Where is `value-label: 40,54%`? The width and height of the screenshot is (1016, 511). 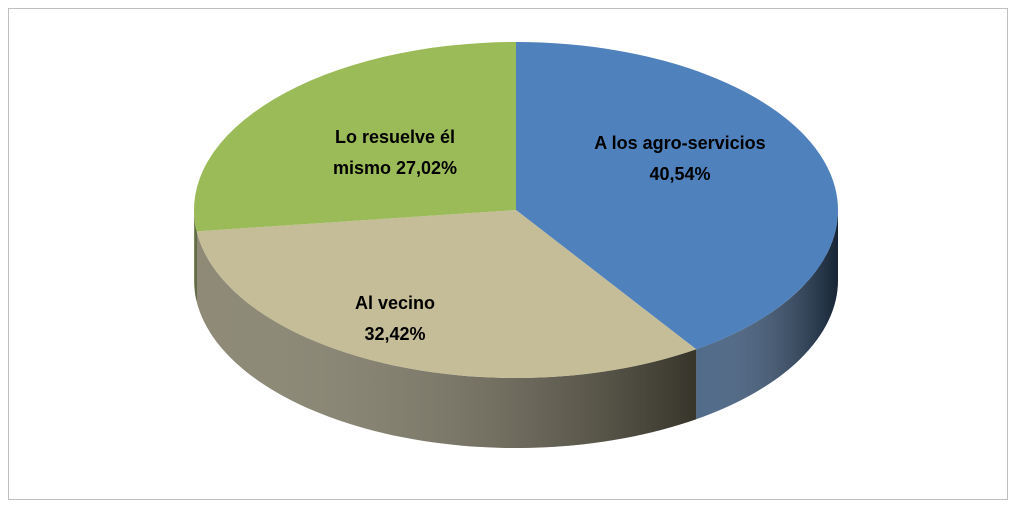 value-label: 40,54% is located at coordinates (680, 174).